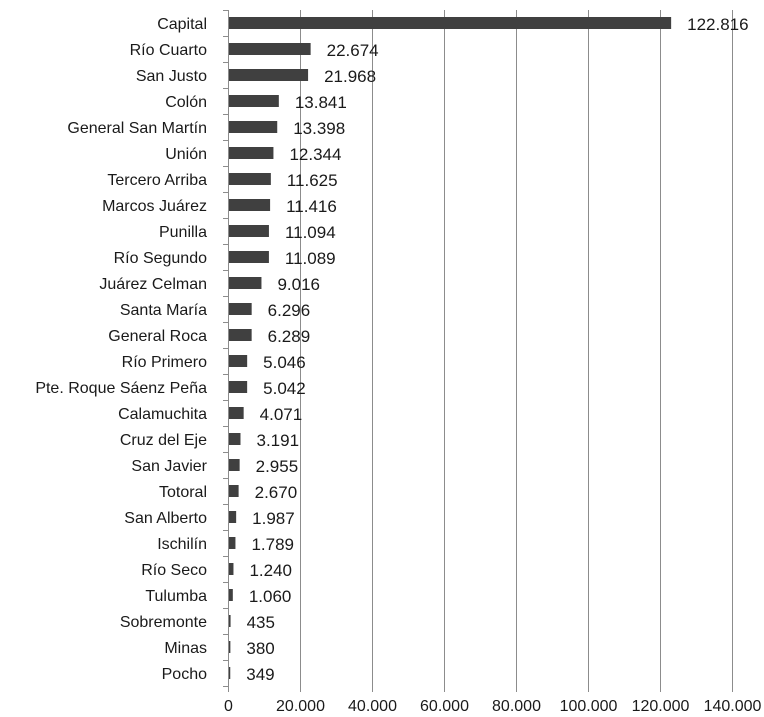 The width and height of the screenshot is (764, 717). I want to click on category-label: Cruz del Eje, so click(163, 440).